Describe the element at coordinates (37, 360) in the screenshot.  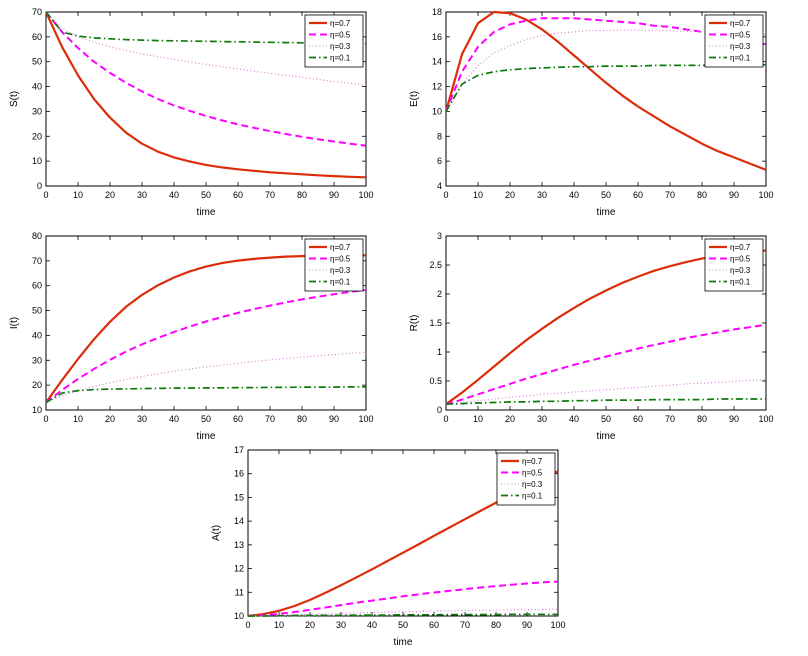
I see `y-tick-label: 30` at that location.